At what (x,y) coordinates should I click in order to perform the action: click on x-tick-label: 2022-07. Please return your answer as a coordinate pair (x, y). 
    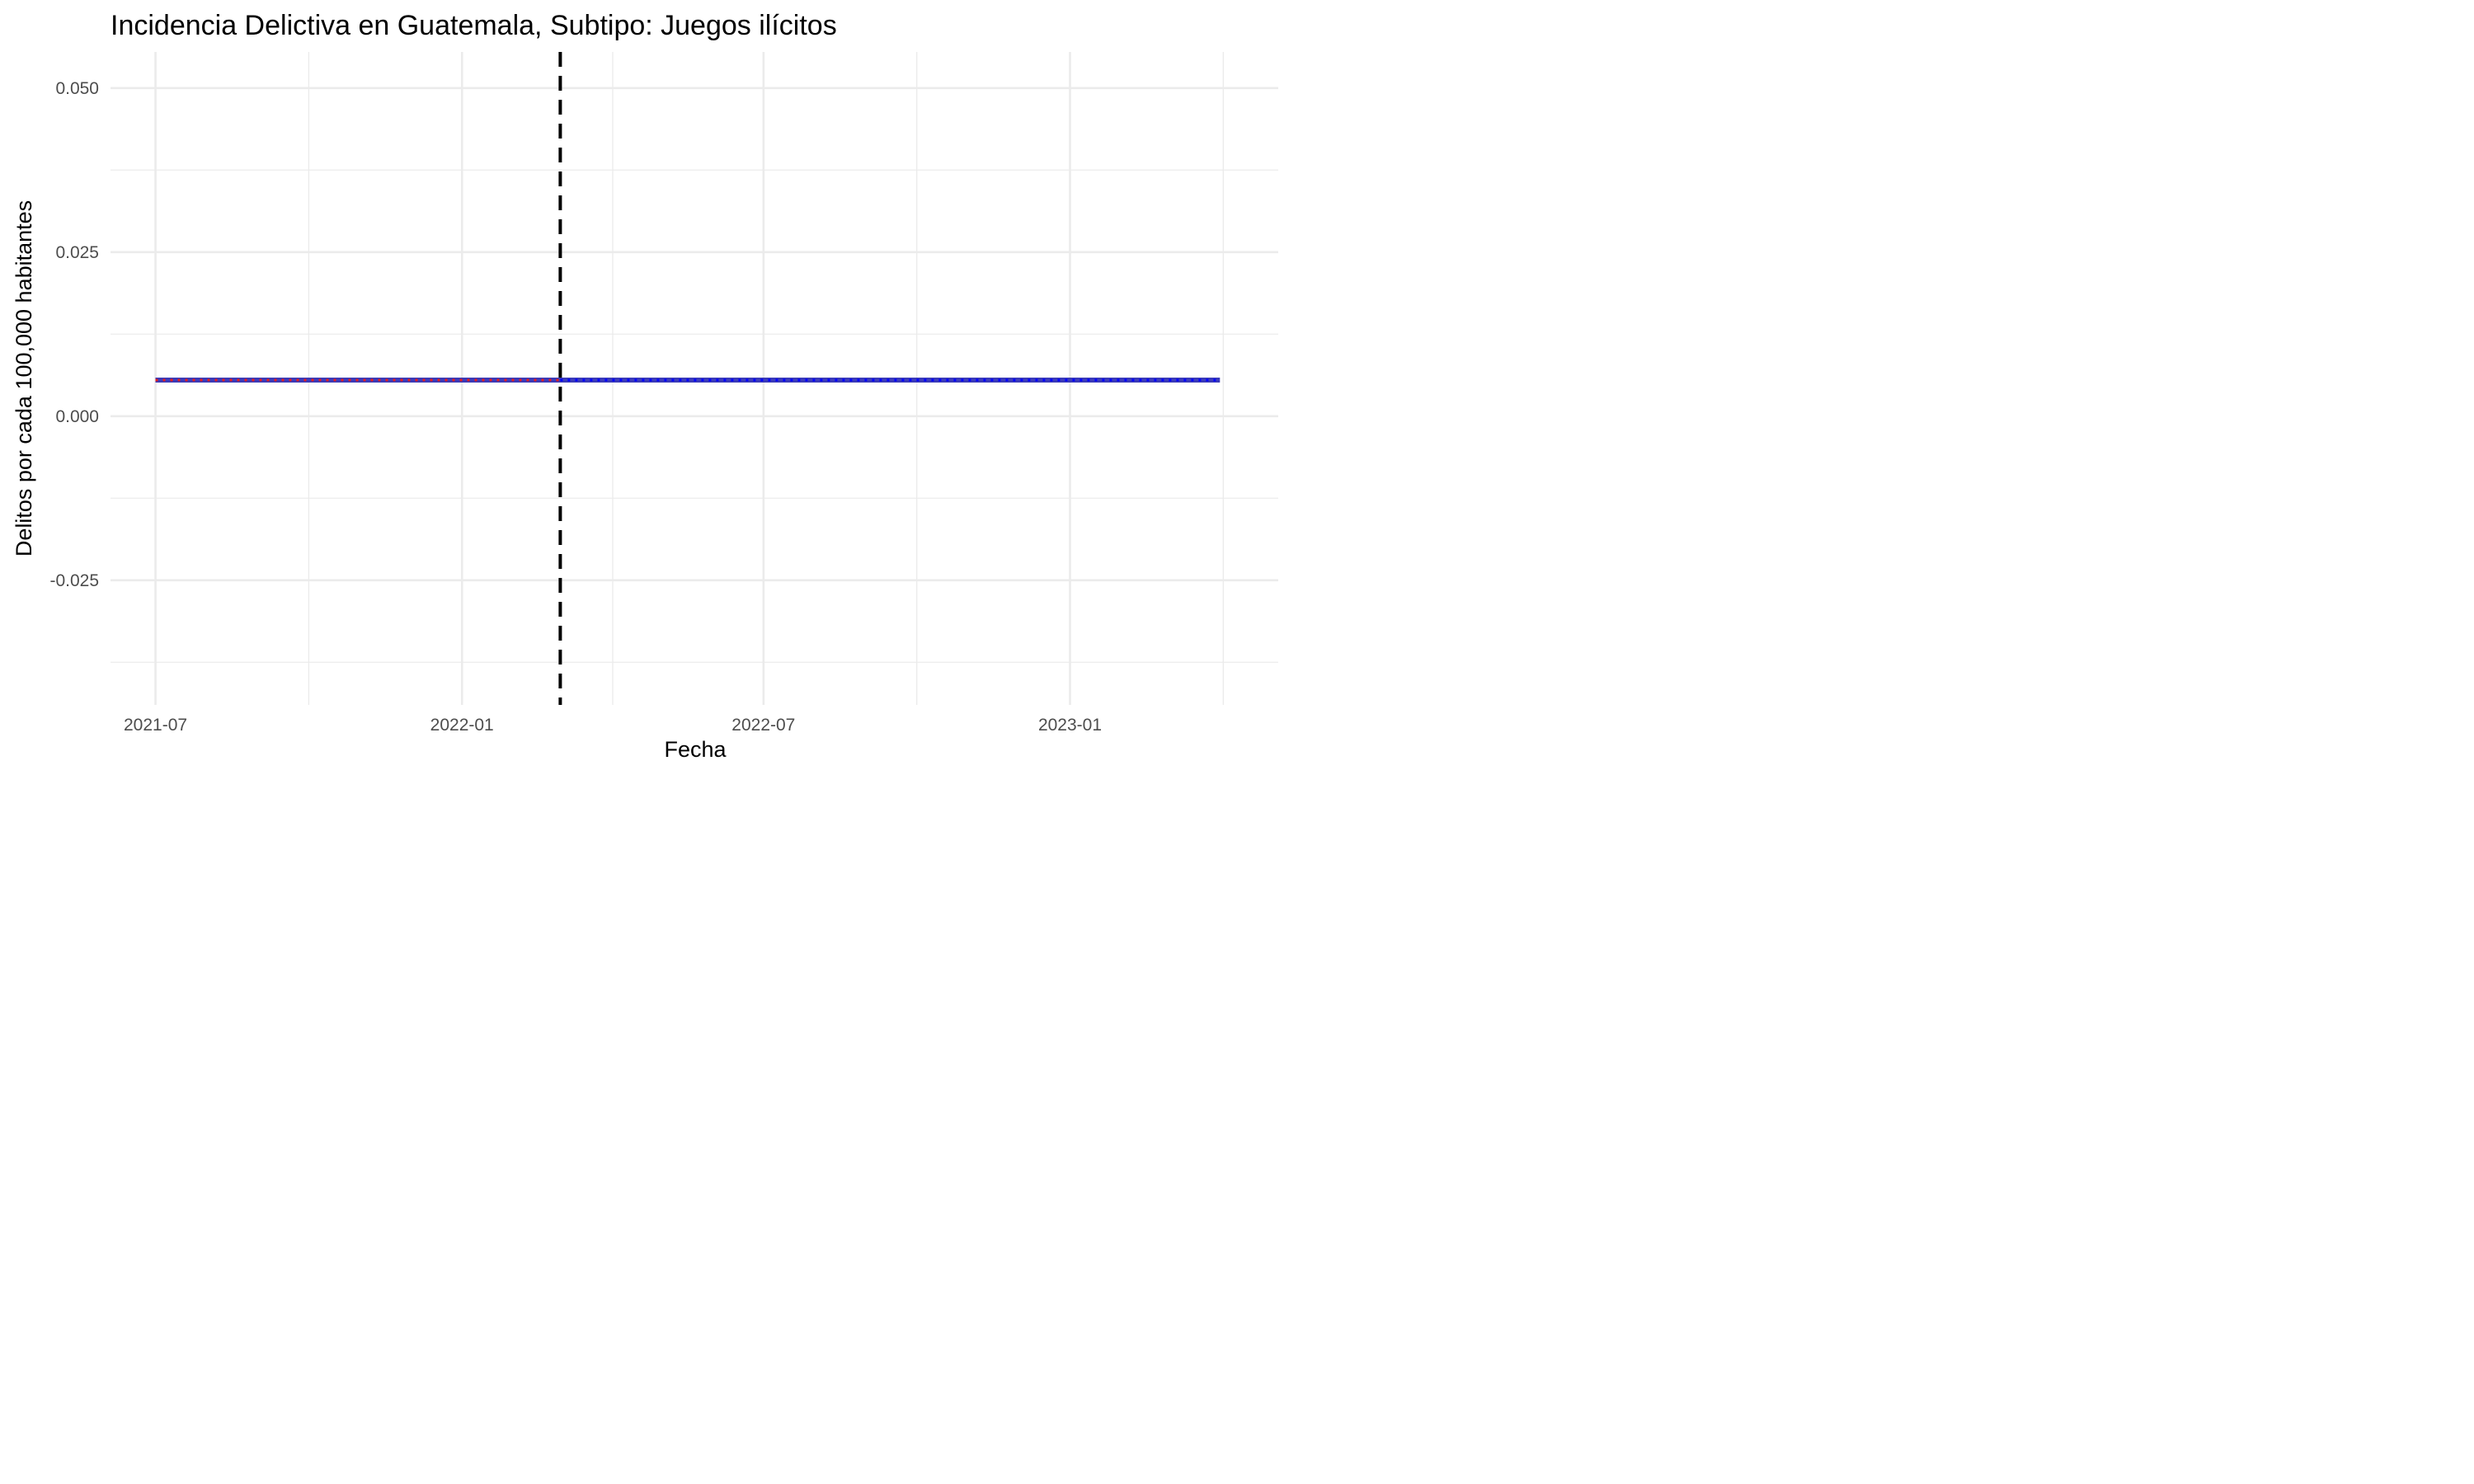
    Looking at the image, I should click on (763, 725).